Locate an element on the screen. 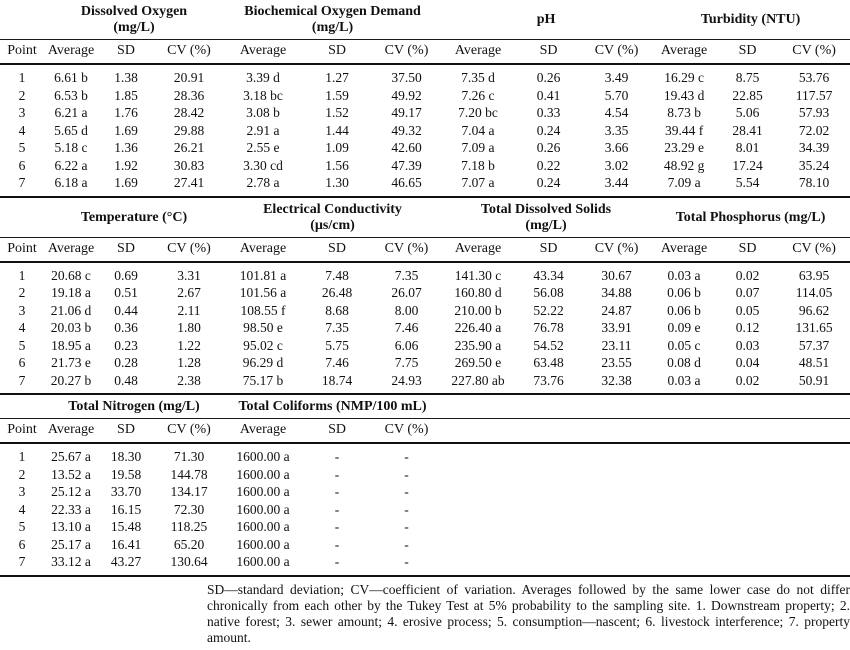 This screenshot has height=650, width=850. data-cell-sd-biochemical-oxygen-demand: 1.30 is located at coordinates (337, 186).